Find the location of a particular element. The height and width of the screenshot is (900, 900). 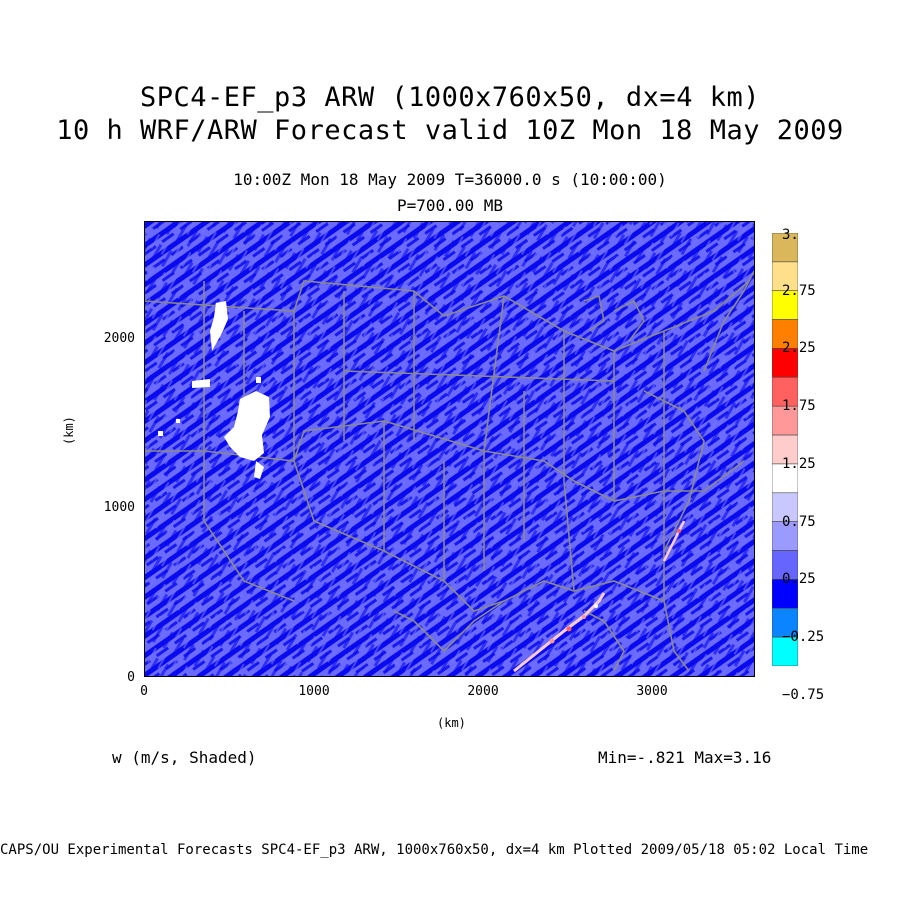

updraft-patches is located at coordinates (214, 390).